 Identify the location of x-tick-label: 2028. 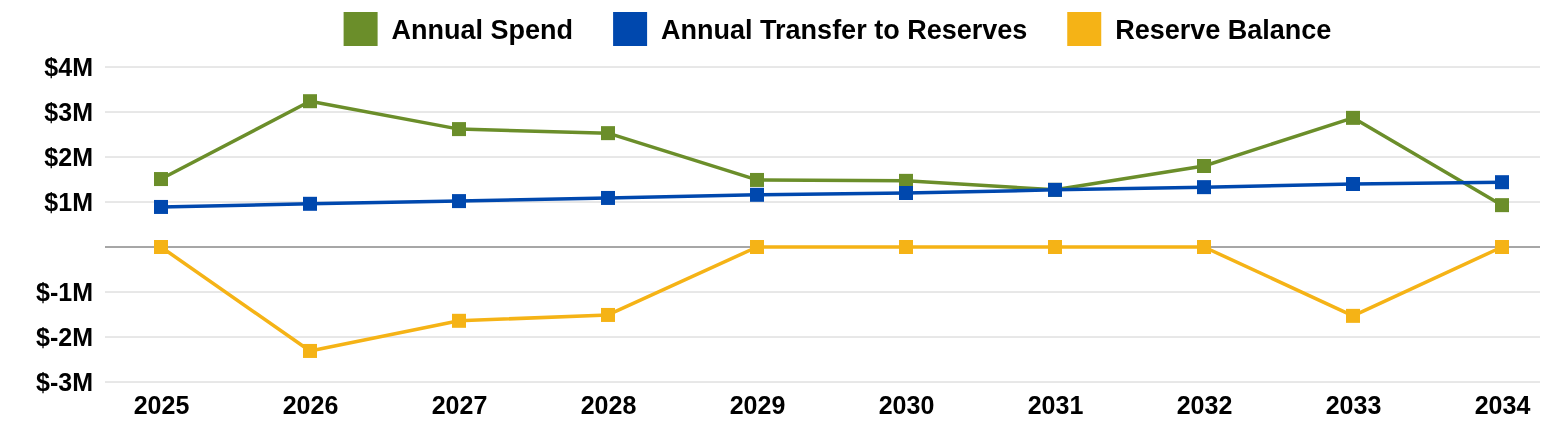
(608, 404).